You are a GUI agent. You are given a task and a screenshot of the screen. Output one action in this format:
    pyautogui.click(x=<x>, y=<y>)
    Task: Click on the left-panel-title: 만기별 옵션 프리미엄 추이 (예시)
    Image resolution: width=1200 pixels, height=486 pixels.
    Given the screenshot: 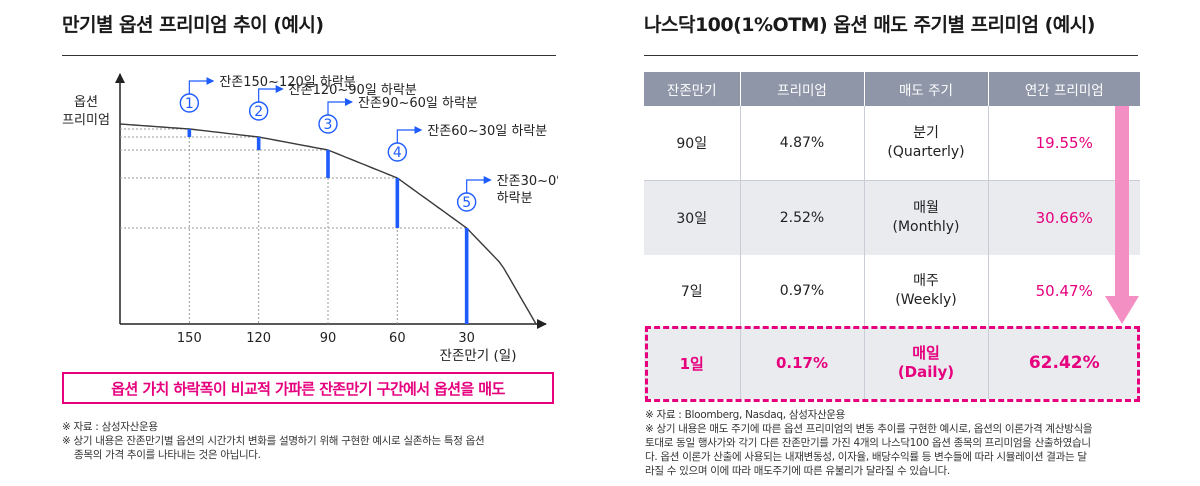 What is the action you would take?
    pyautogui.click(x=193, y=25)
    